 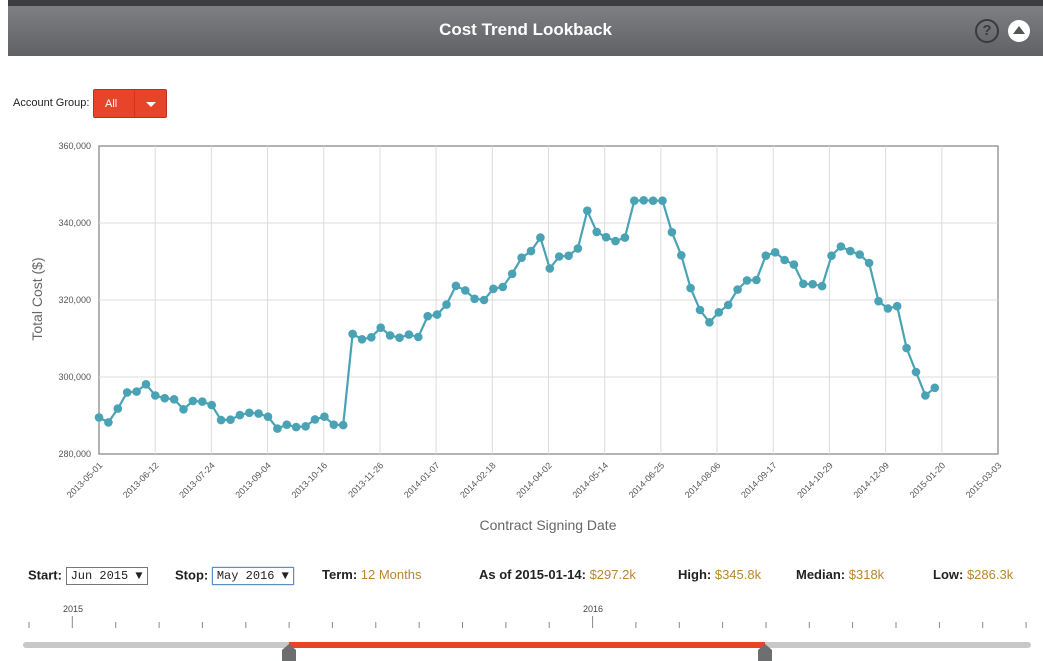 I want to click on timeline-selected-range, so click(x=527, y=645).